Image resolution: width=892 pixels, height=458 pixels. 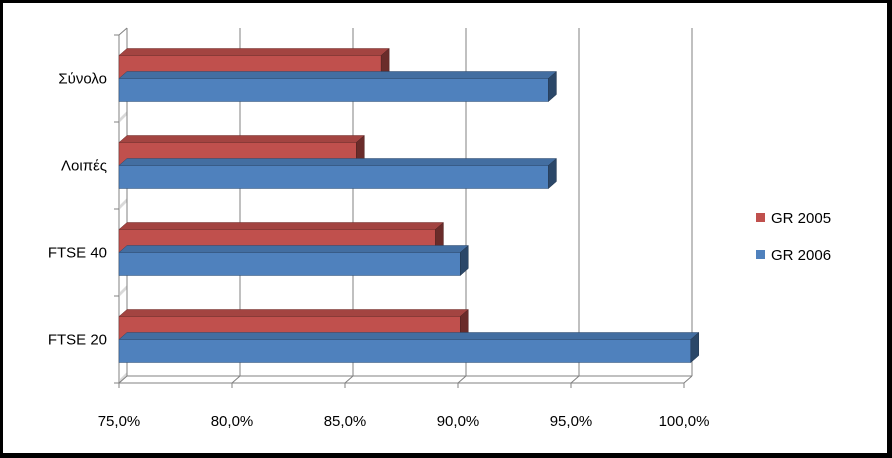 What do you see at coordinates (77, 340) in the screenshot?
I see `category-label: FTSE 20` at bounding box center [77, 340].